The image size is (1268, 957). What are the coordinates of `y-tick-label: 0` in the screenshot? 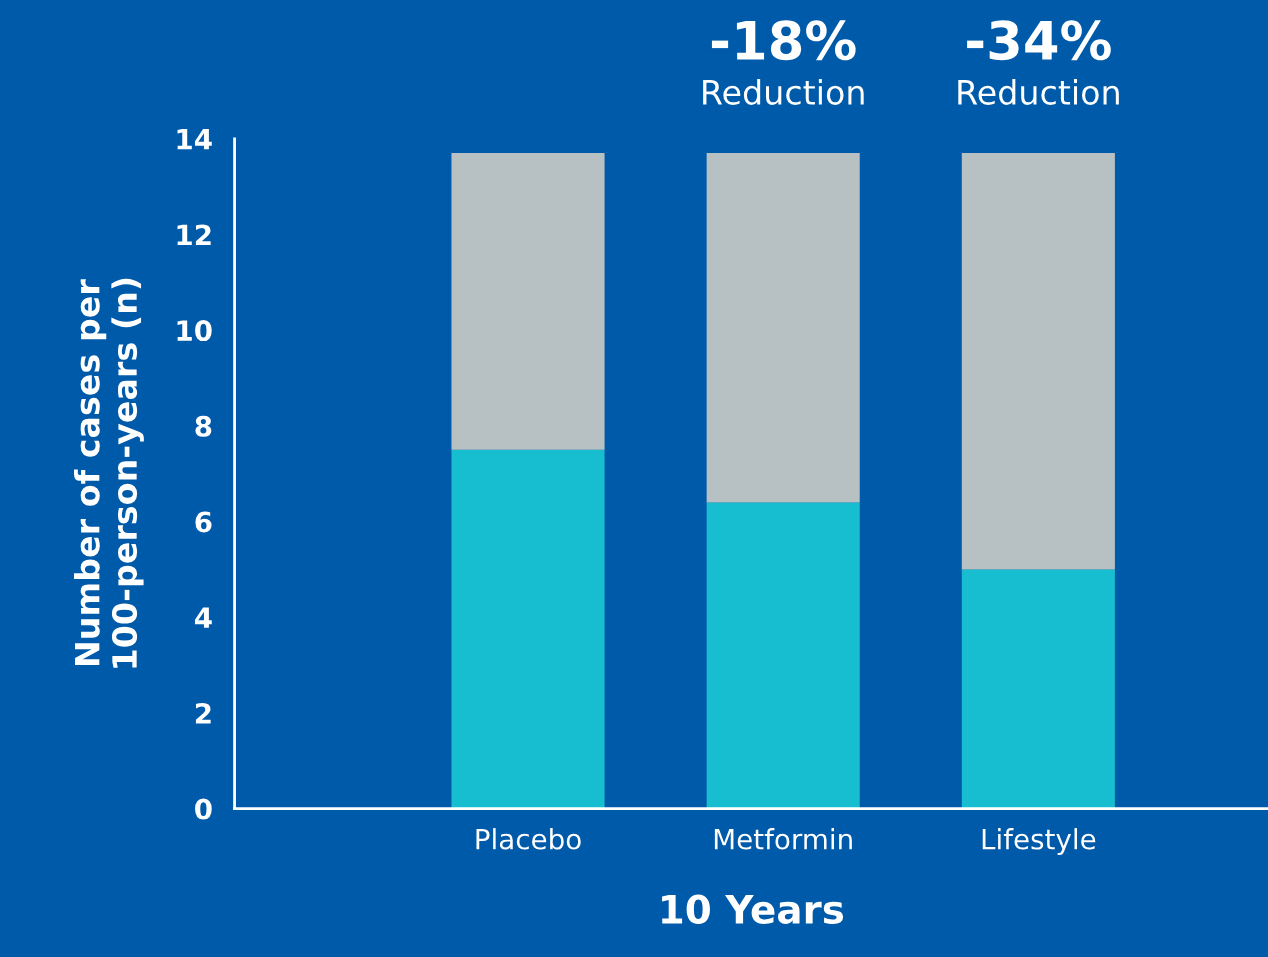 It's located at (203, 809).